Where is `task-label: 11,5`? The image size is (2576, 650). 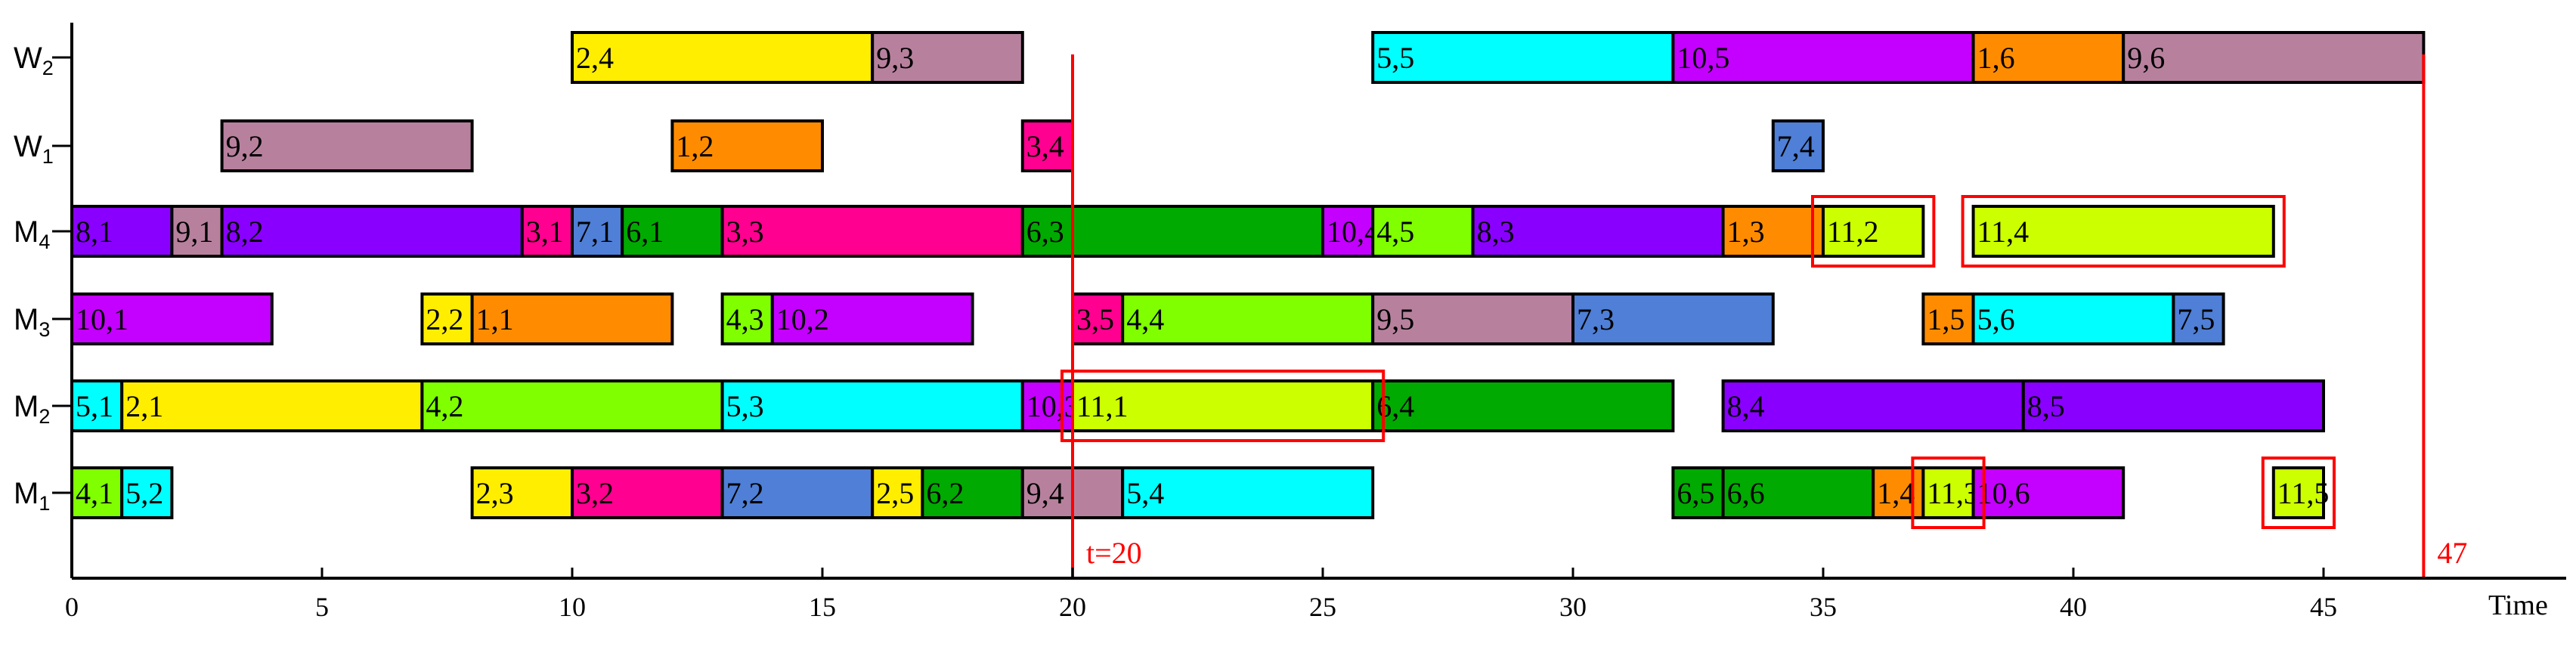 task-label: 11,5 is located at coordinates (2303, 493).